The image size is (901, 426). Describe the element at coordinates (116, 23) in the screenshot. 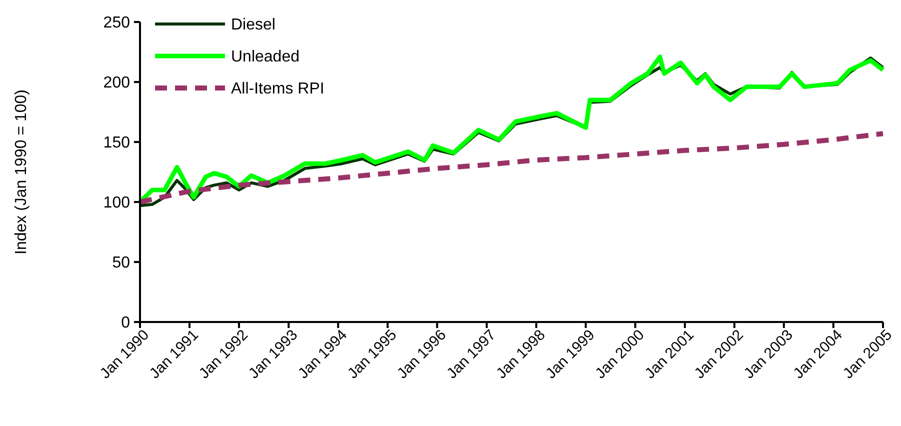

I see `y-tick-label: 250` at that location.